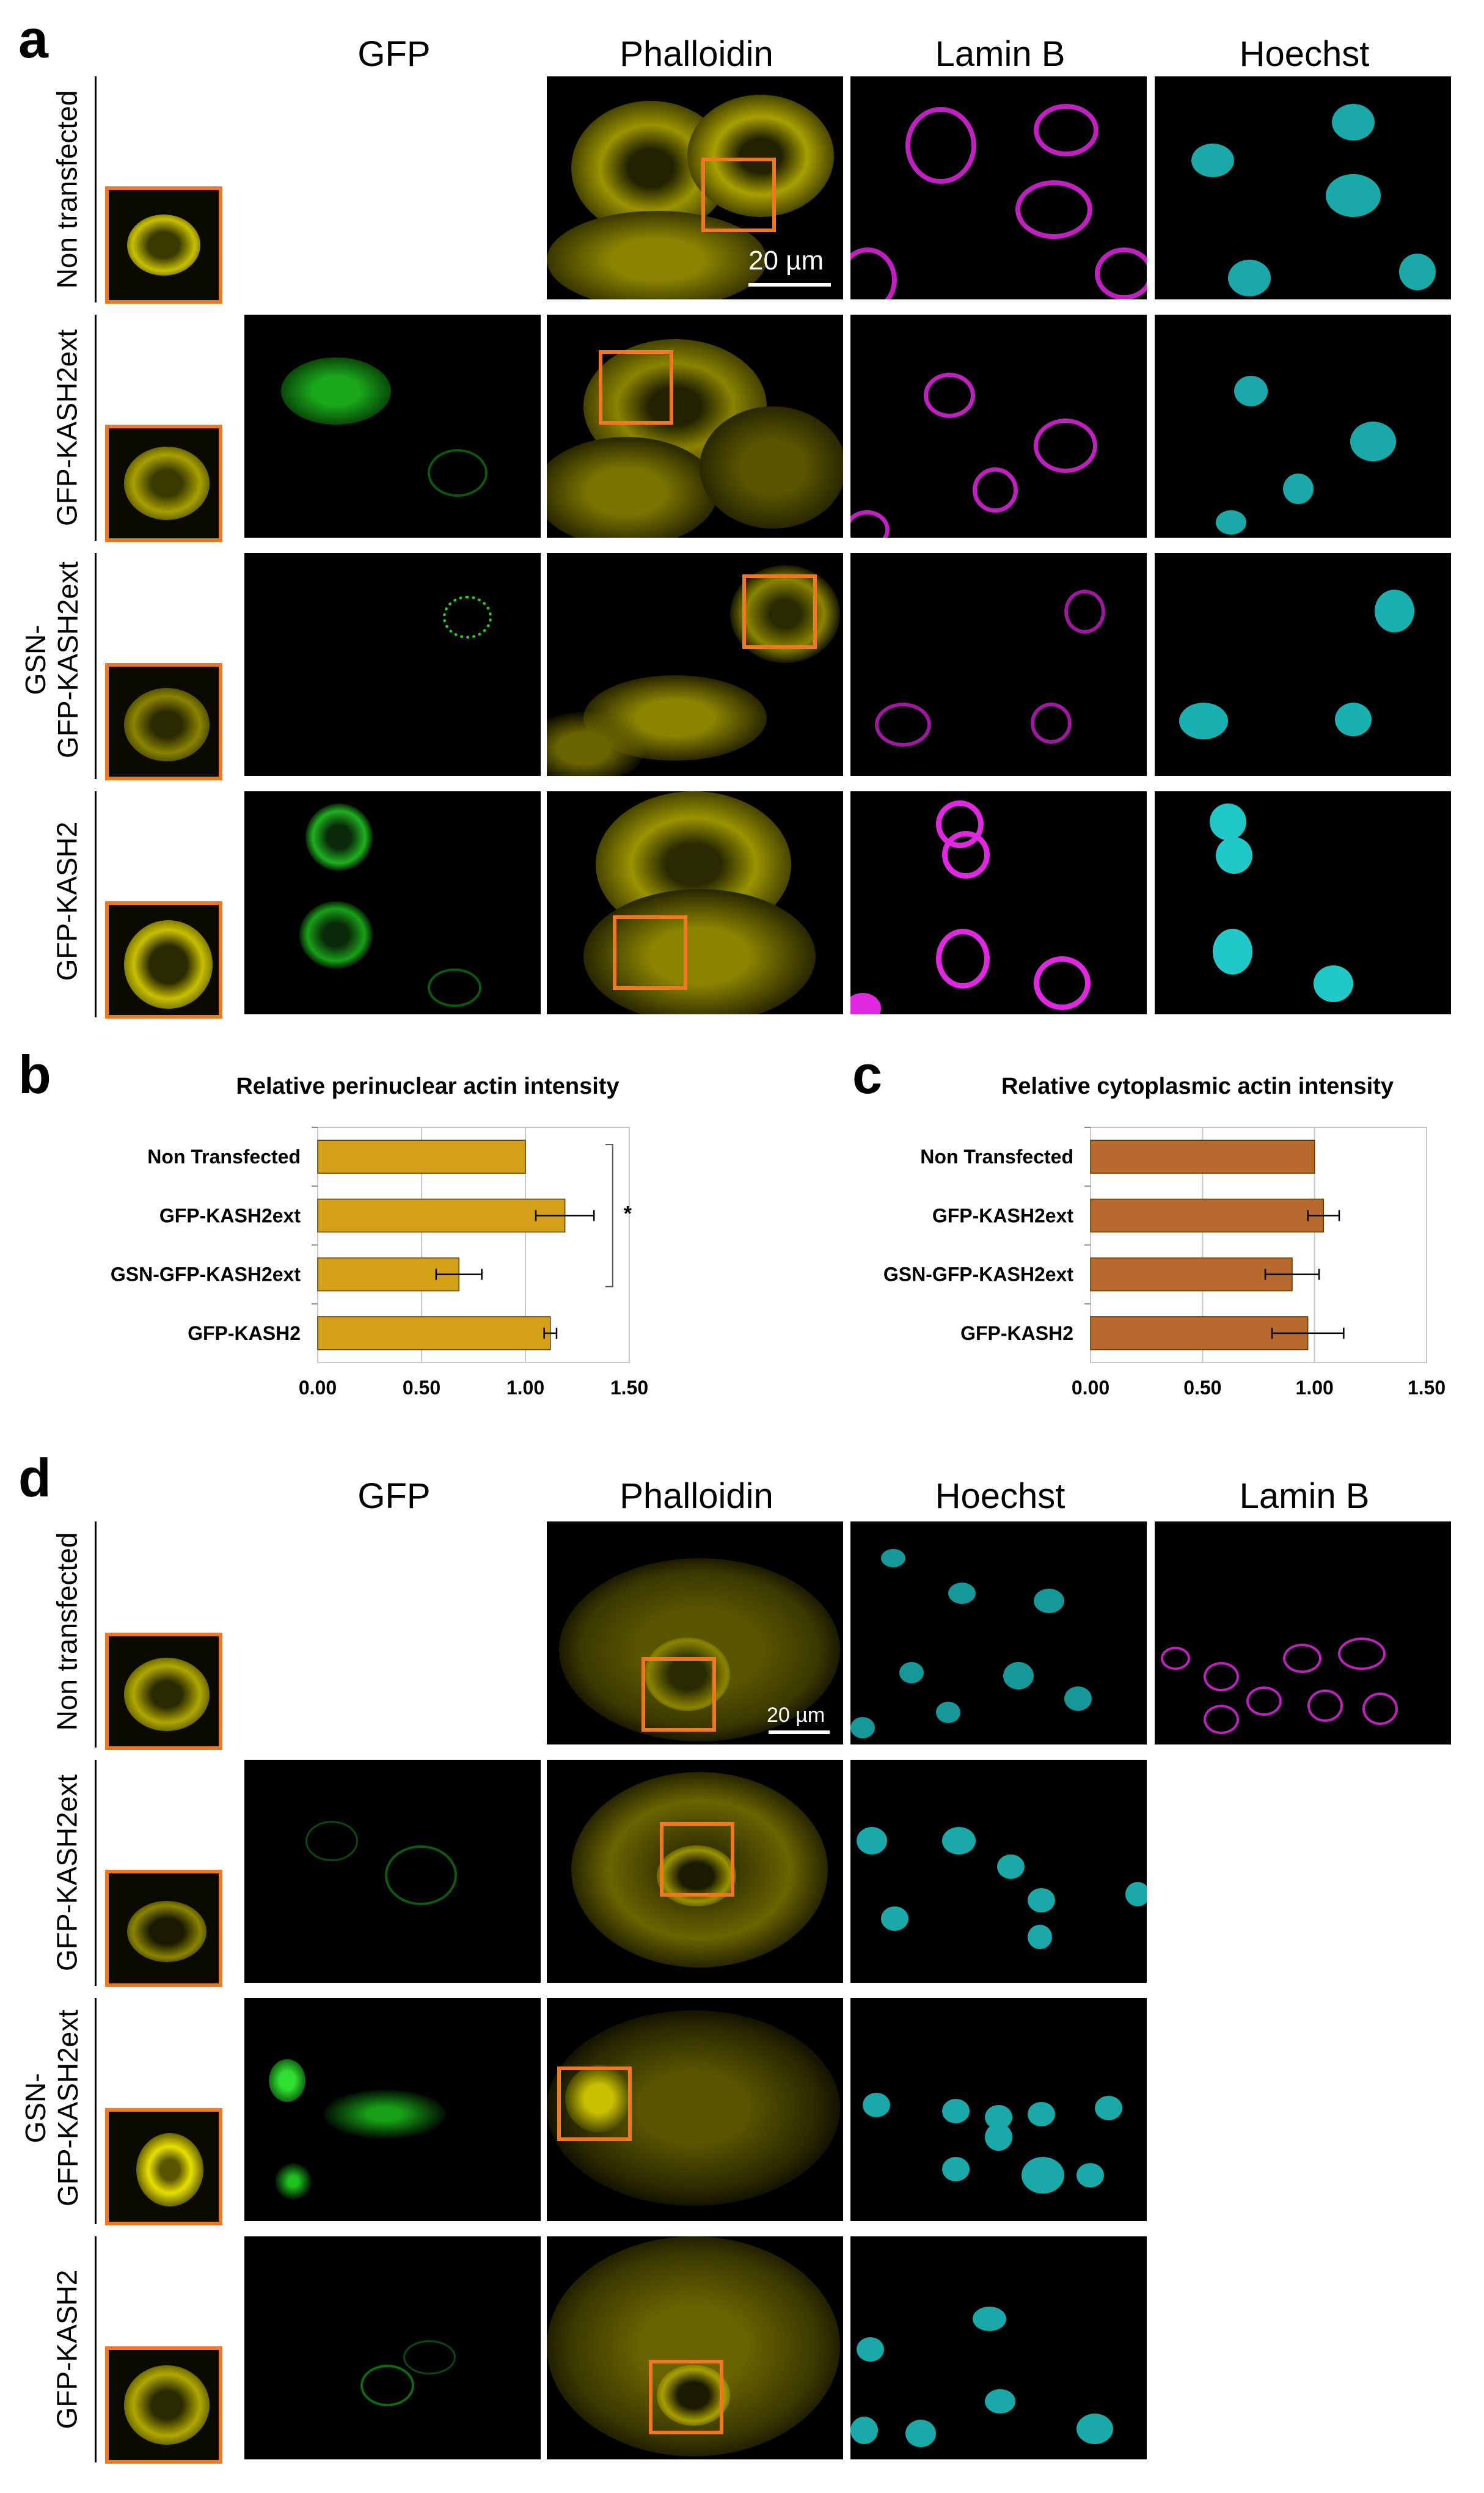  Describe the element at coordinates (1000, 54) in the screenshot. I see `panel-a-header-laminb: Lamin B` at that location.